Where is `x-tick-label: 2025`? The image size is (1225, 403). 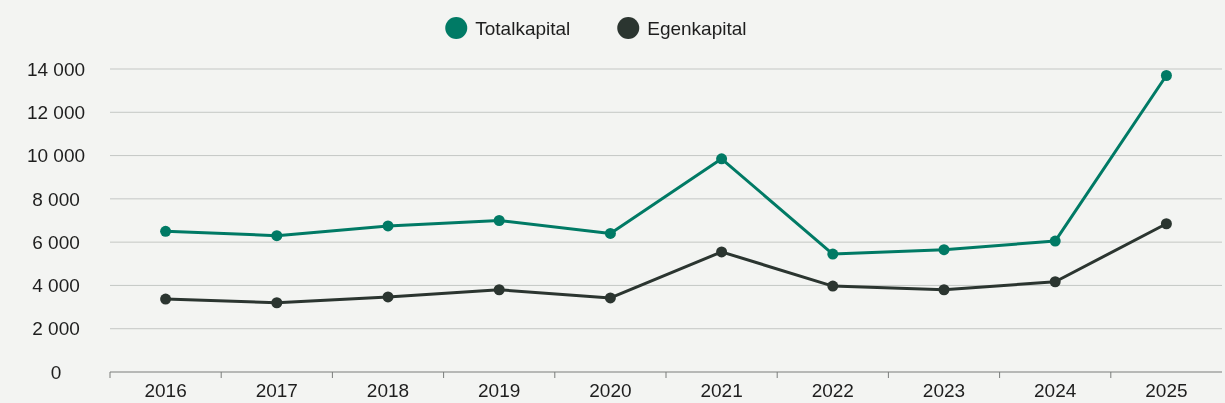
x-tick-label: 2025 is located at coordinates (1166, 390).